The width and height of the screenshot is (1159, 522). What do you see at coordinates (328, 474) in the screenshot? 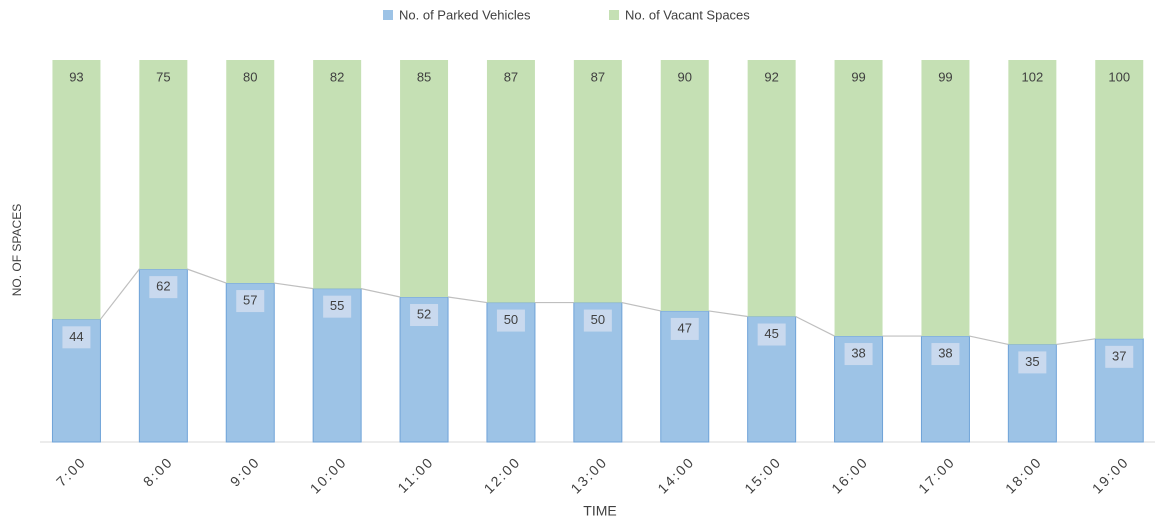
I see `x-tick-label: 10:00` at bounding box center [328, 474].